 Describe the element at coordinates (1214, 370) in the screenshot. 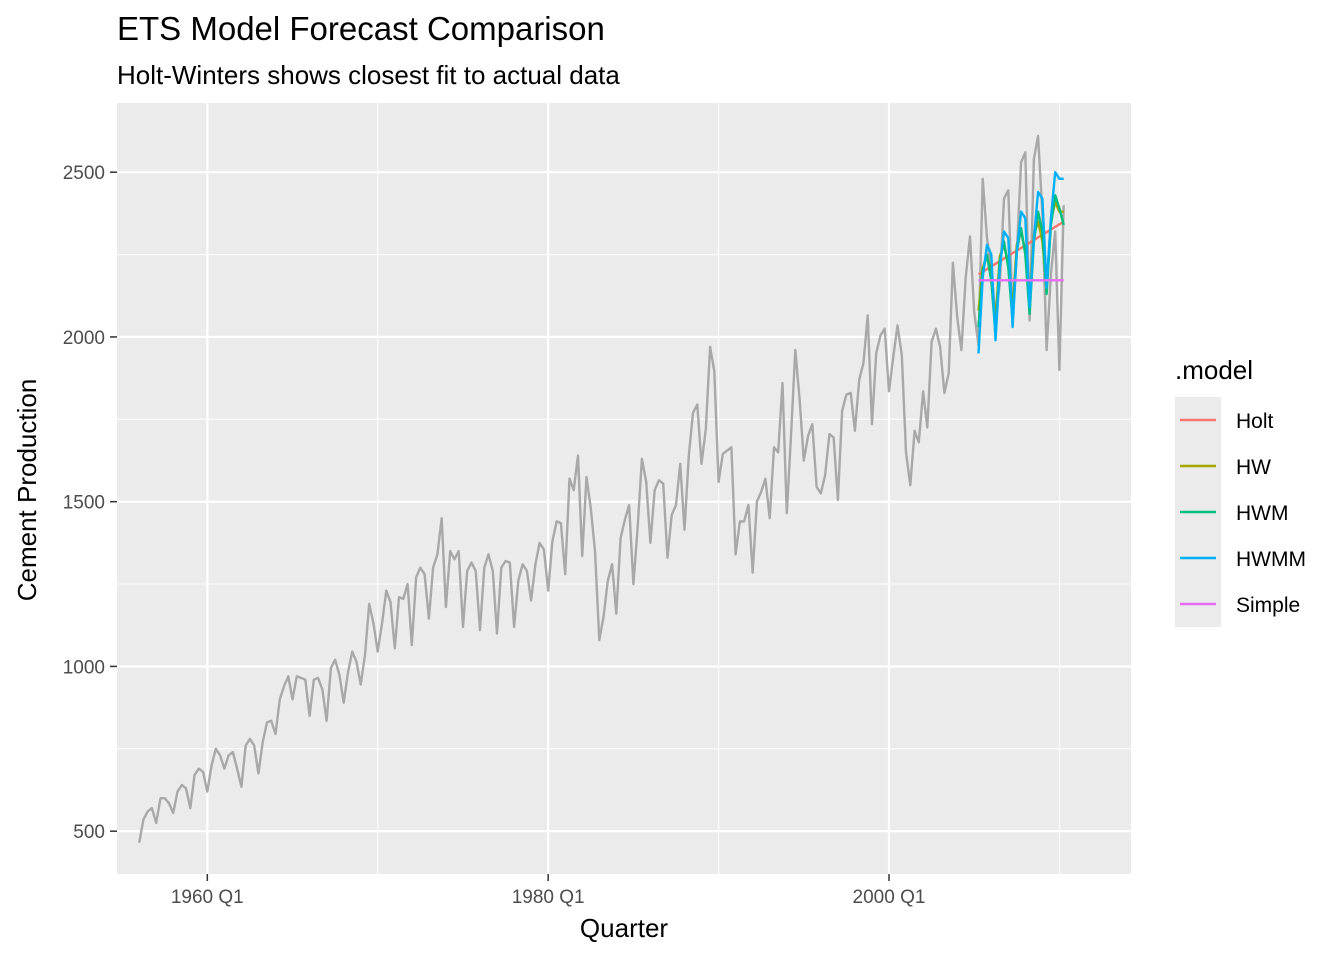

I see `legend-title: .model` at that location.